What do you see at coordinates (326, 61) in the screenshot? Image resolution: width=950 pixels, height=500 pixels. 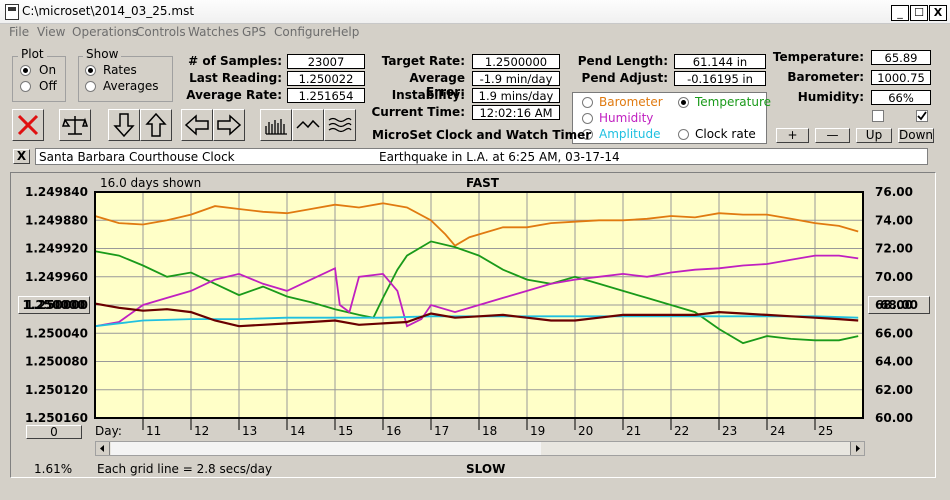 I see `samples-value: 23007` at bounding box center [326, 61].